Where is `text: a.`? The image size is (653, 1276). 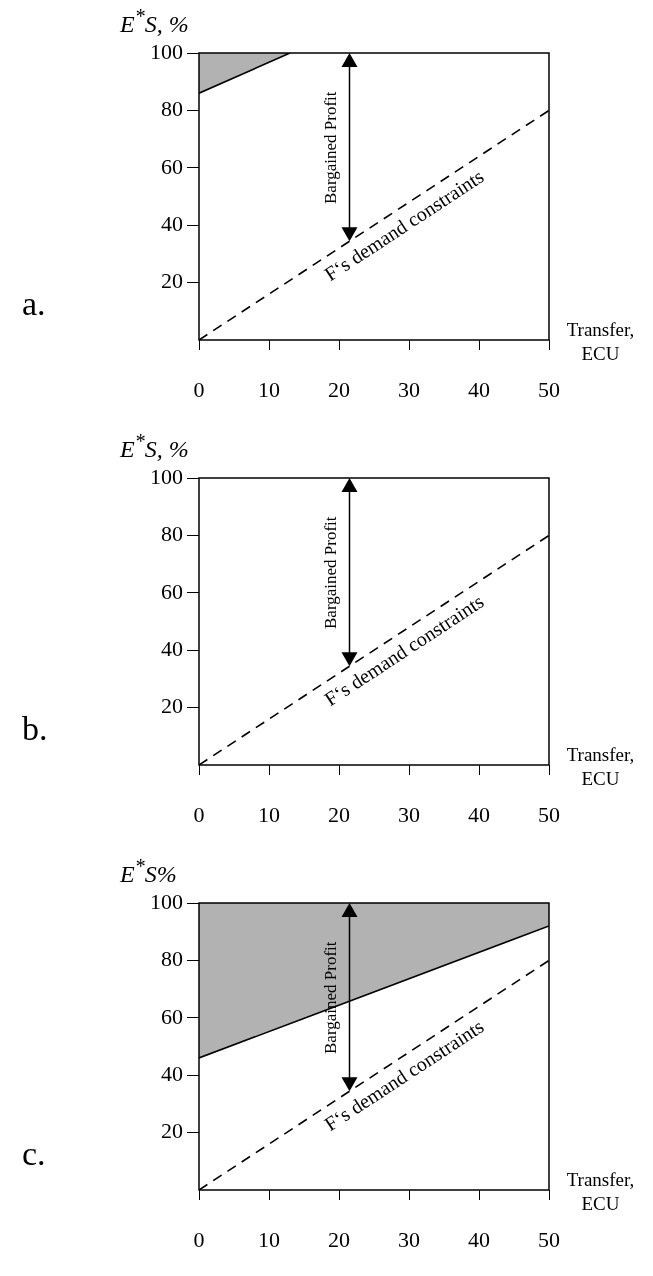 text: a. is located at coordinates (34, 304).